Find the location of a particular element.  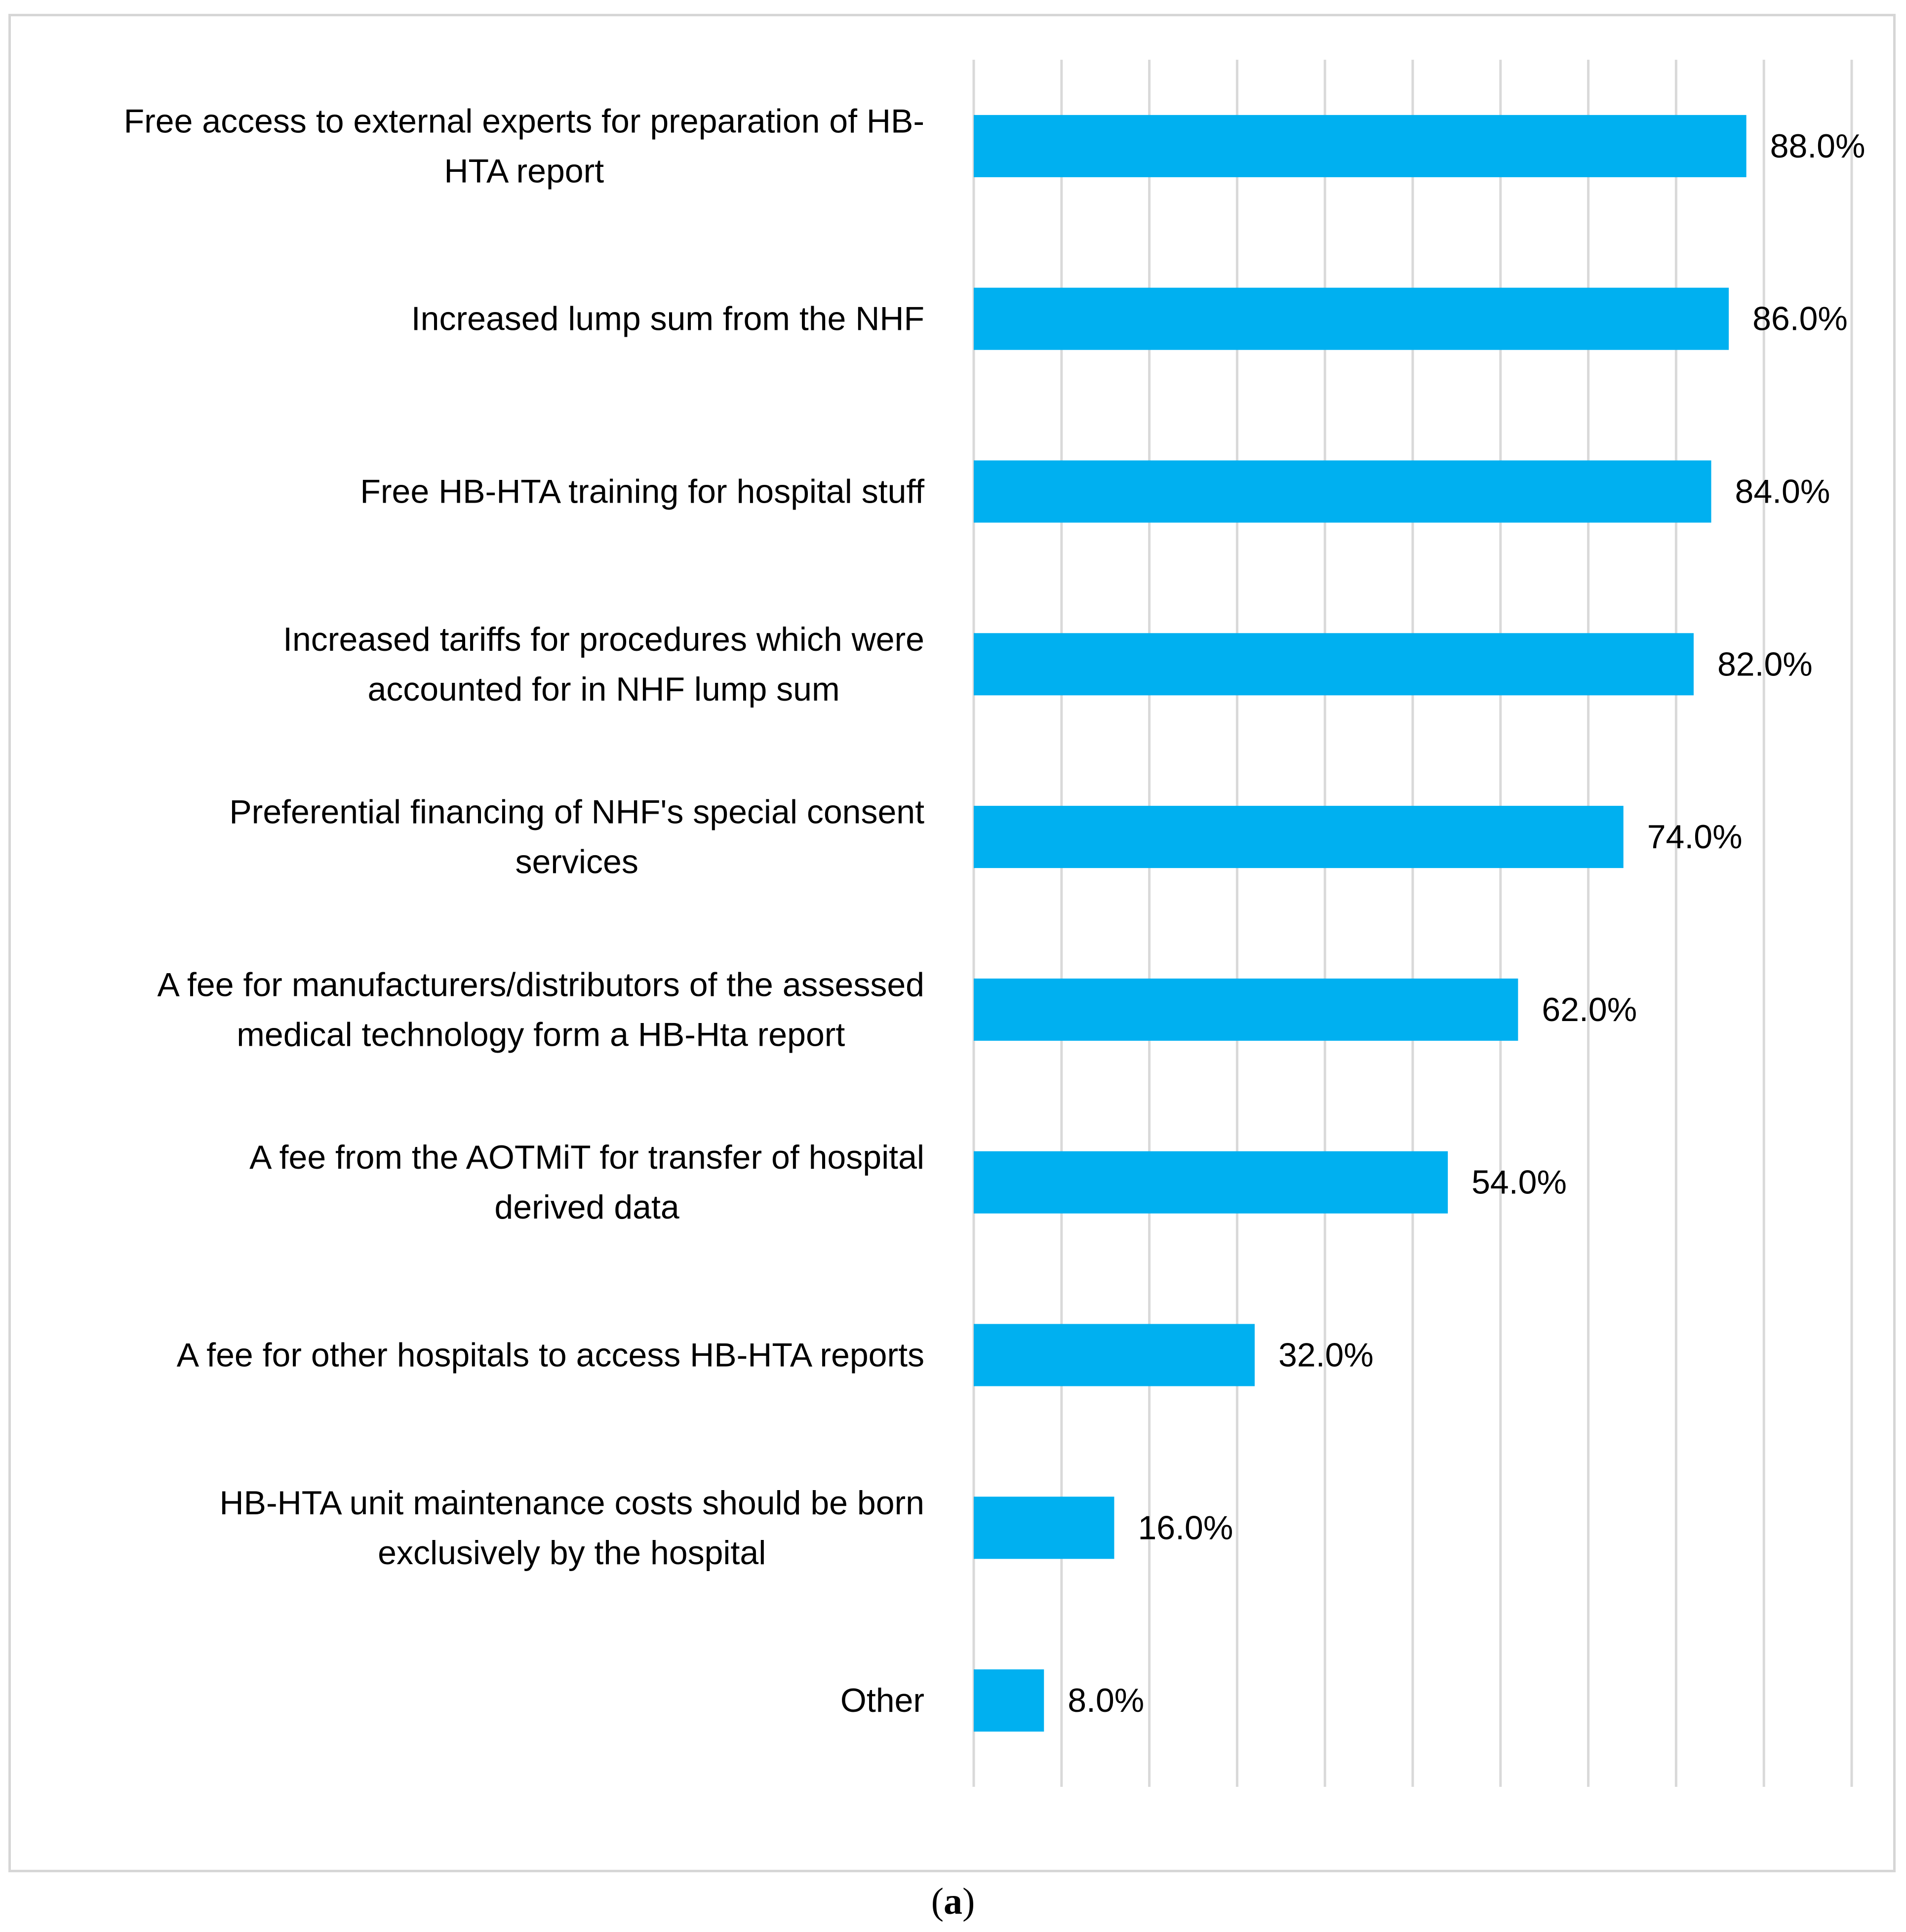

value-label-9: 8.0% is located at coordinates (1106, 1700).